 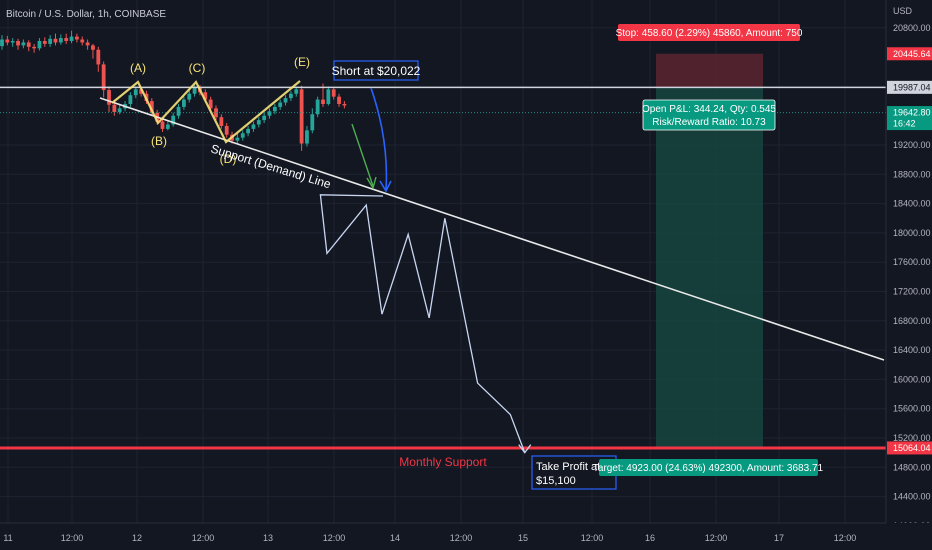 What do you see at coordinates (376, 70) in the screenshot?
I see `short-entry-box` at bounding box center [376, 70].